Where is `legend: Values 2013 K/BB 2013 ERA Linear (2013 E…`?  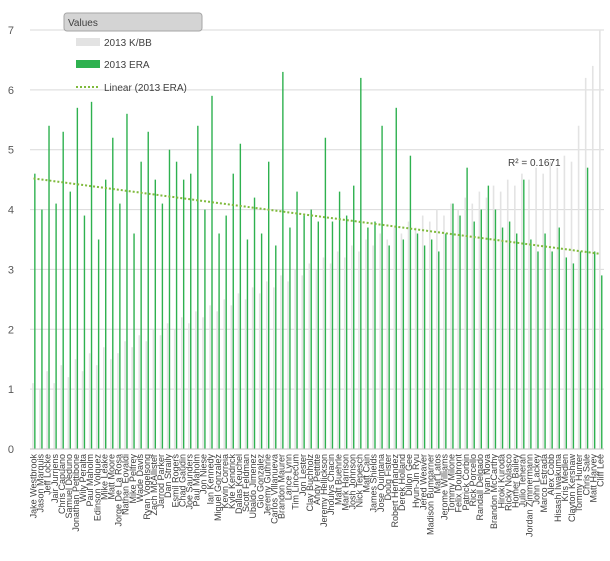
legend: Values 2013 K/BB 2013 ERA Linear (2013 E… is located at coordinates (133, 53).